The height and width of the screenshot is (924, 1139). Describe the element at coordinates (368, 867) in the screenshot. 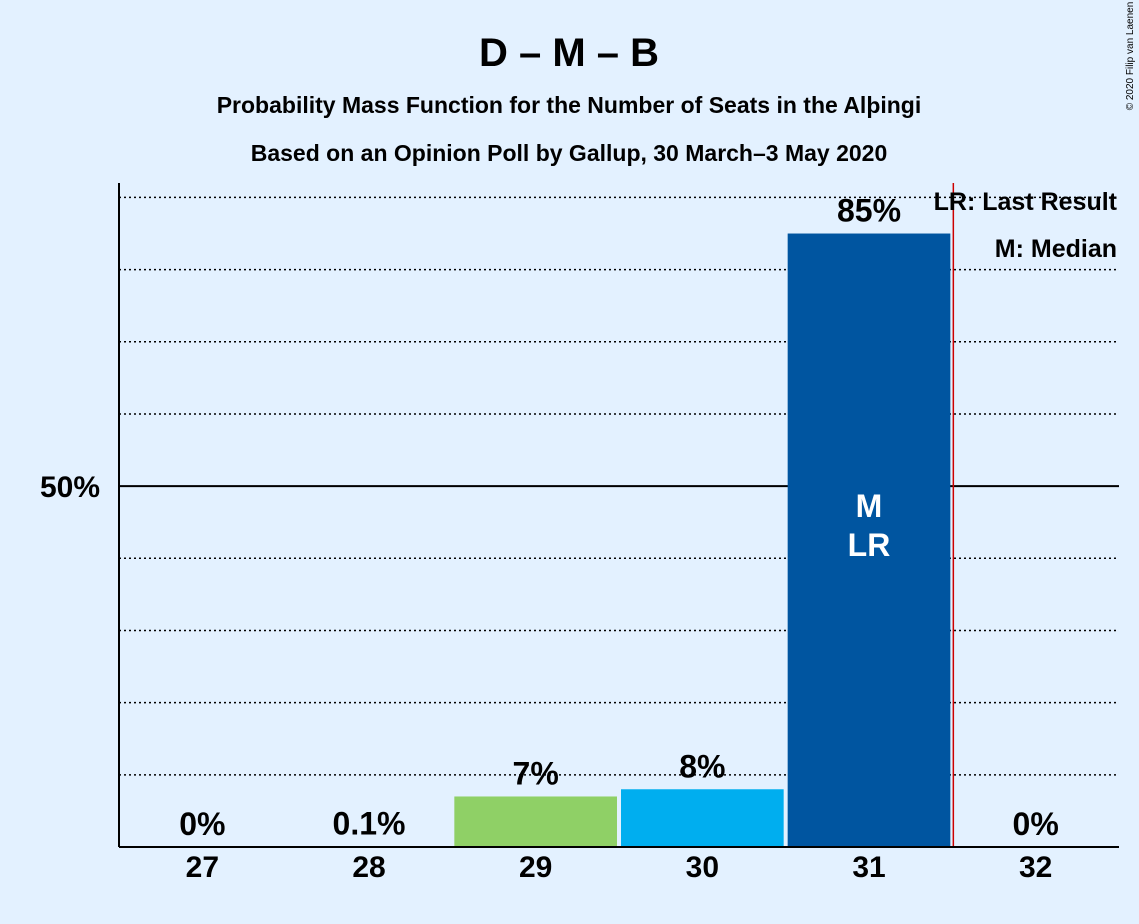

I see `x-tick-28: 28` at that location.